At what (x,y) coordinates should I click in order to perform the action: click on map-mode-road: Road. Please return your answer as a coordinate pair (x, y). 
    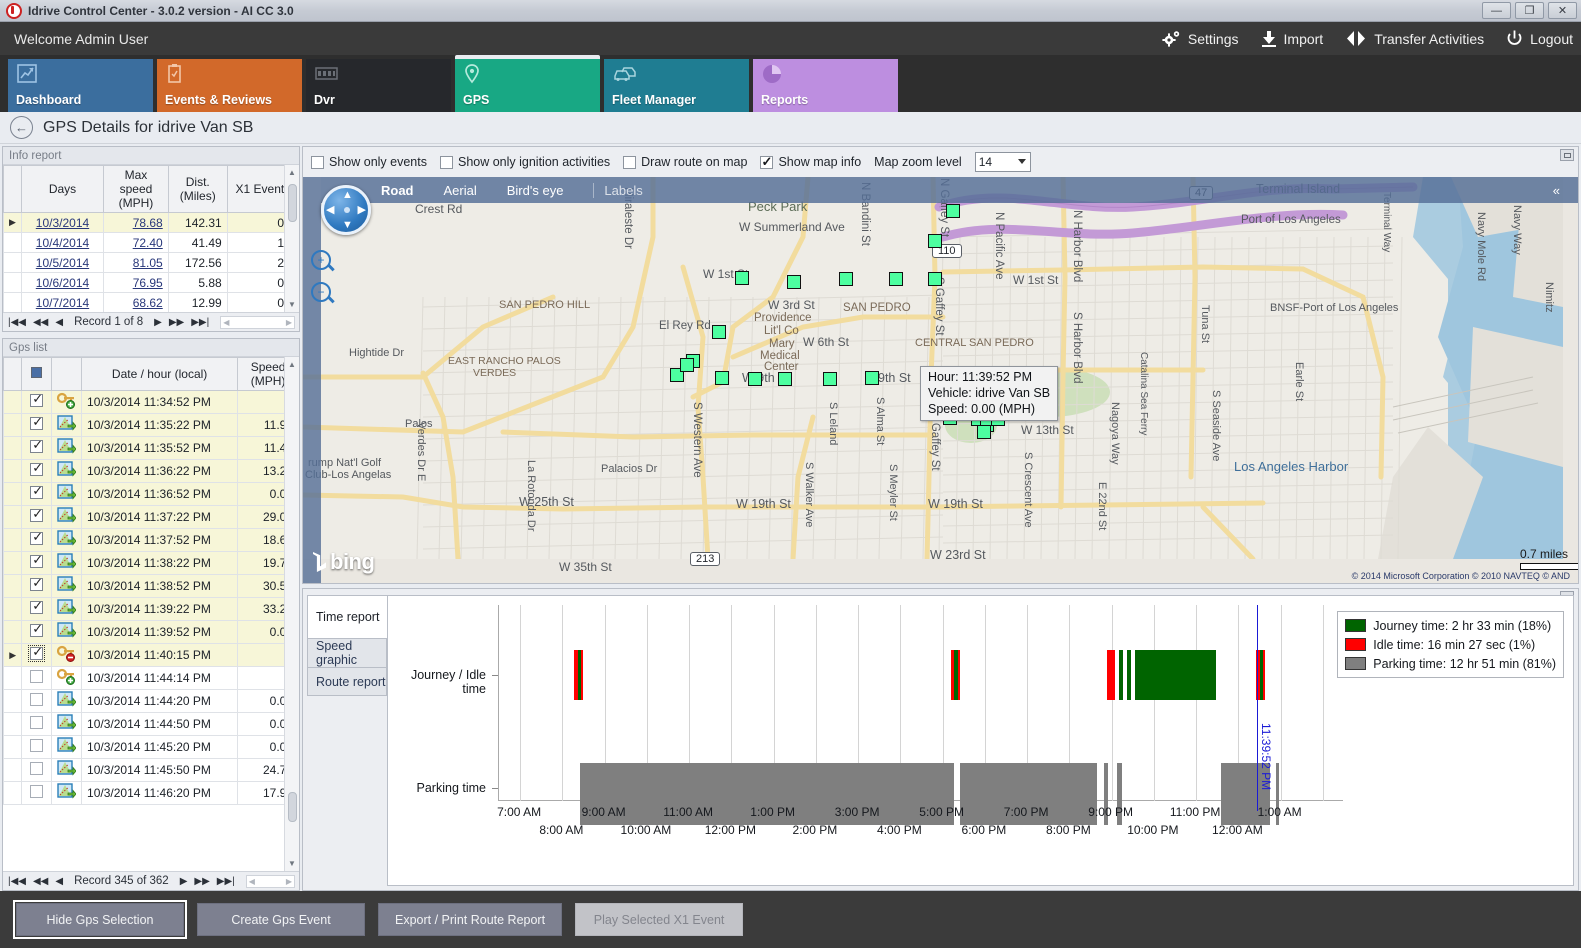
    Looking at the image, I should click on (397, 190).